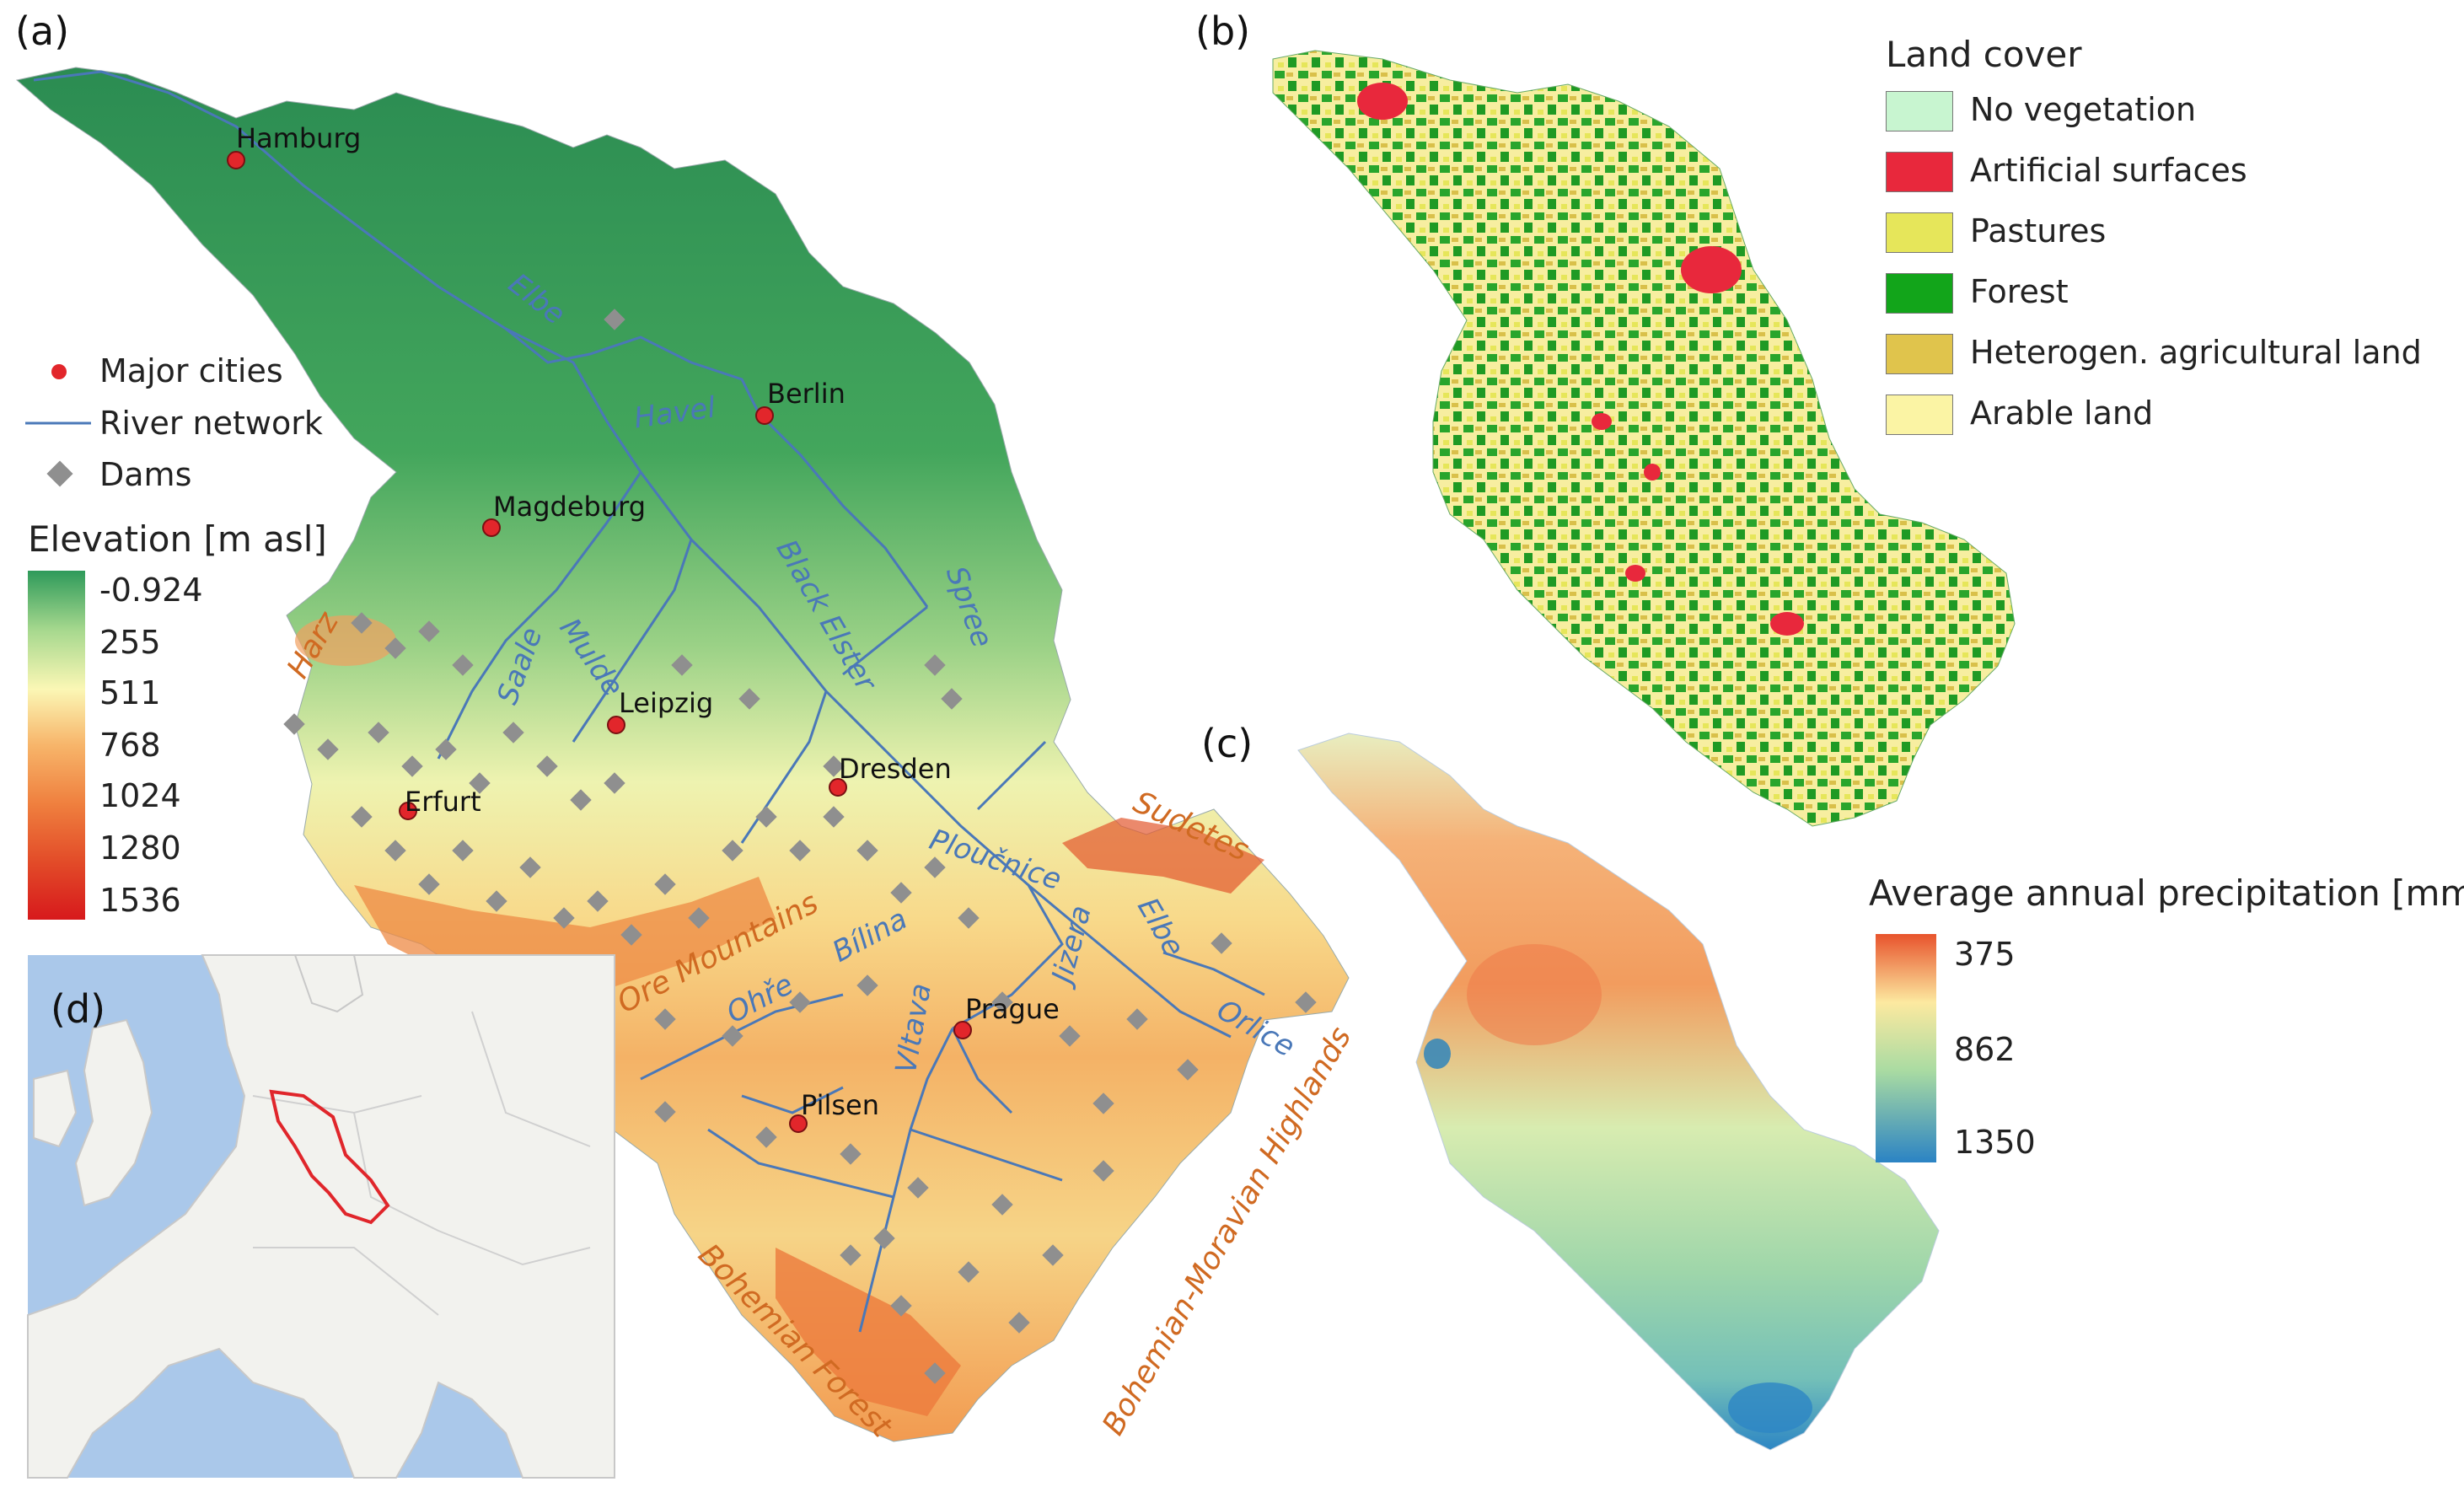 The width and height of the screenshot is (2464, 1487). What do you see at coordinates (895, 769) in the screenshot?
I see `city-label-dresden: Dresden` at bounding box center [895, 769].